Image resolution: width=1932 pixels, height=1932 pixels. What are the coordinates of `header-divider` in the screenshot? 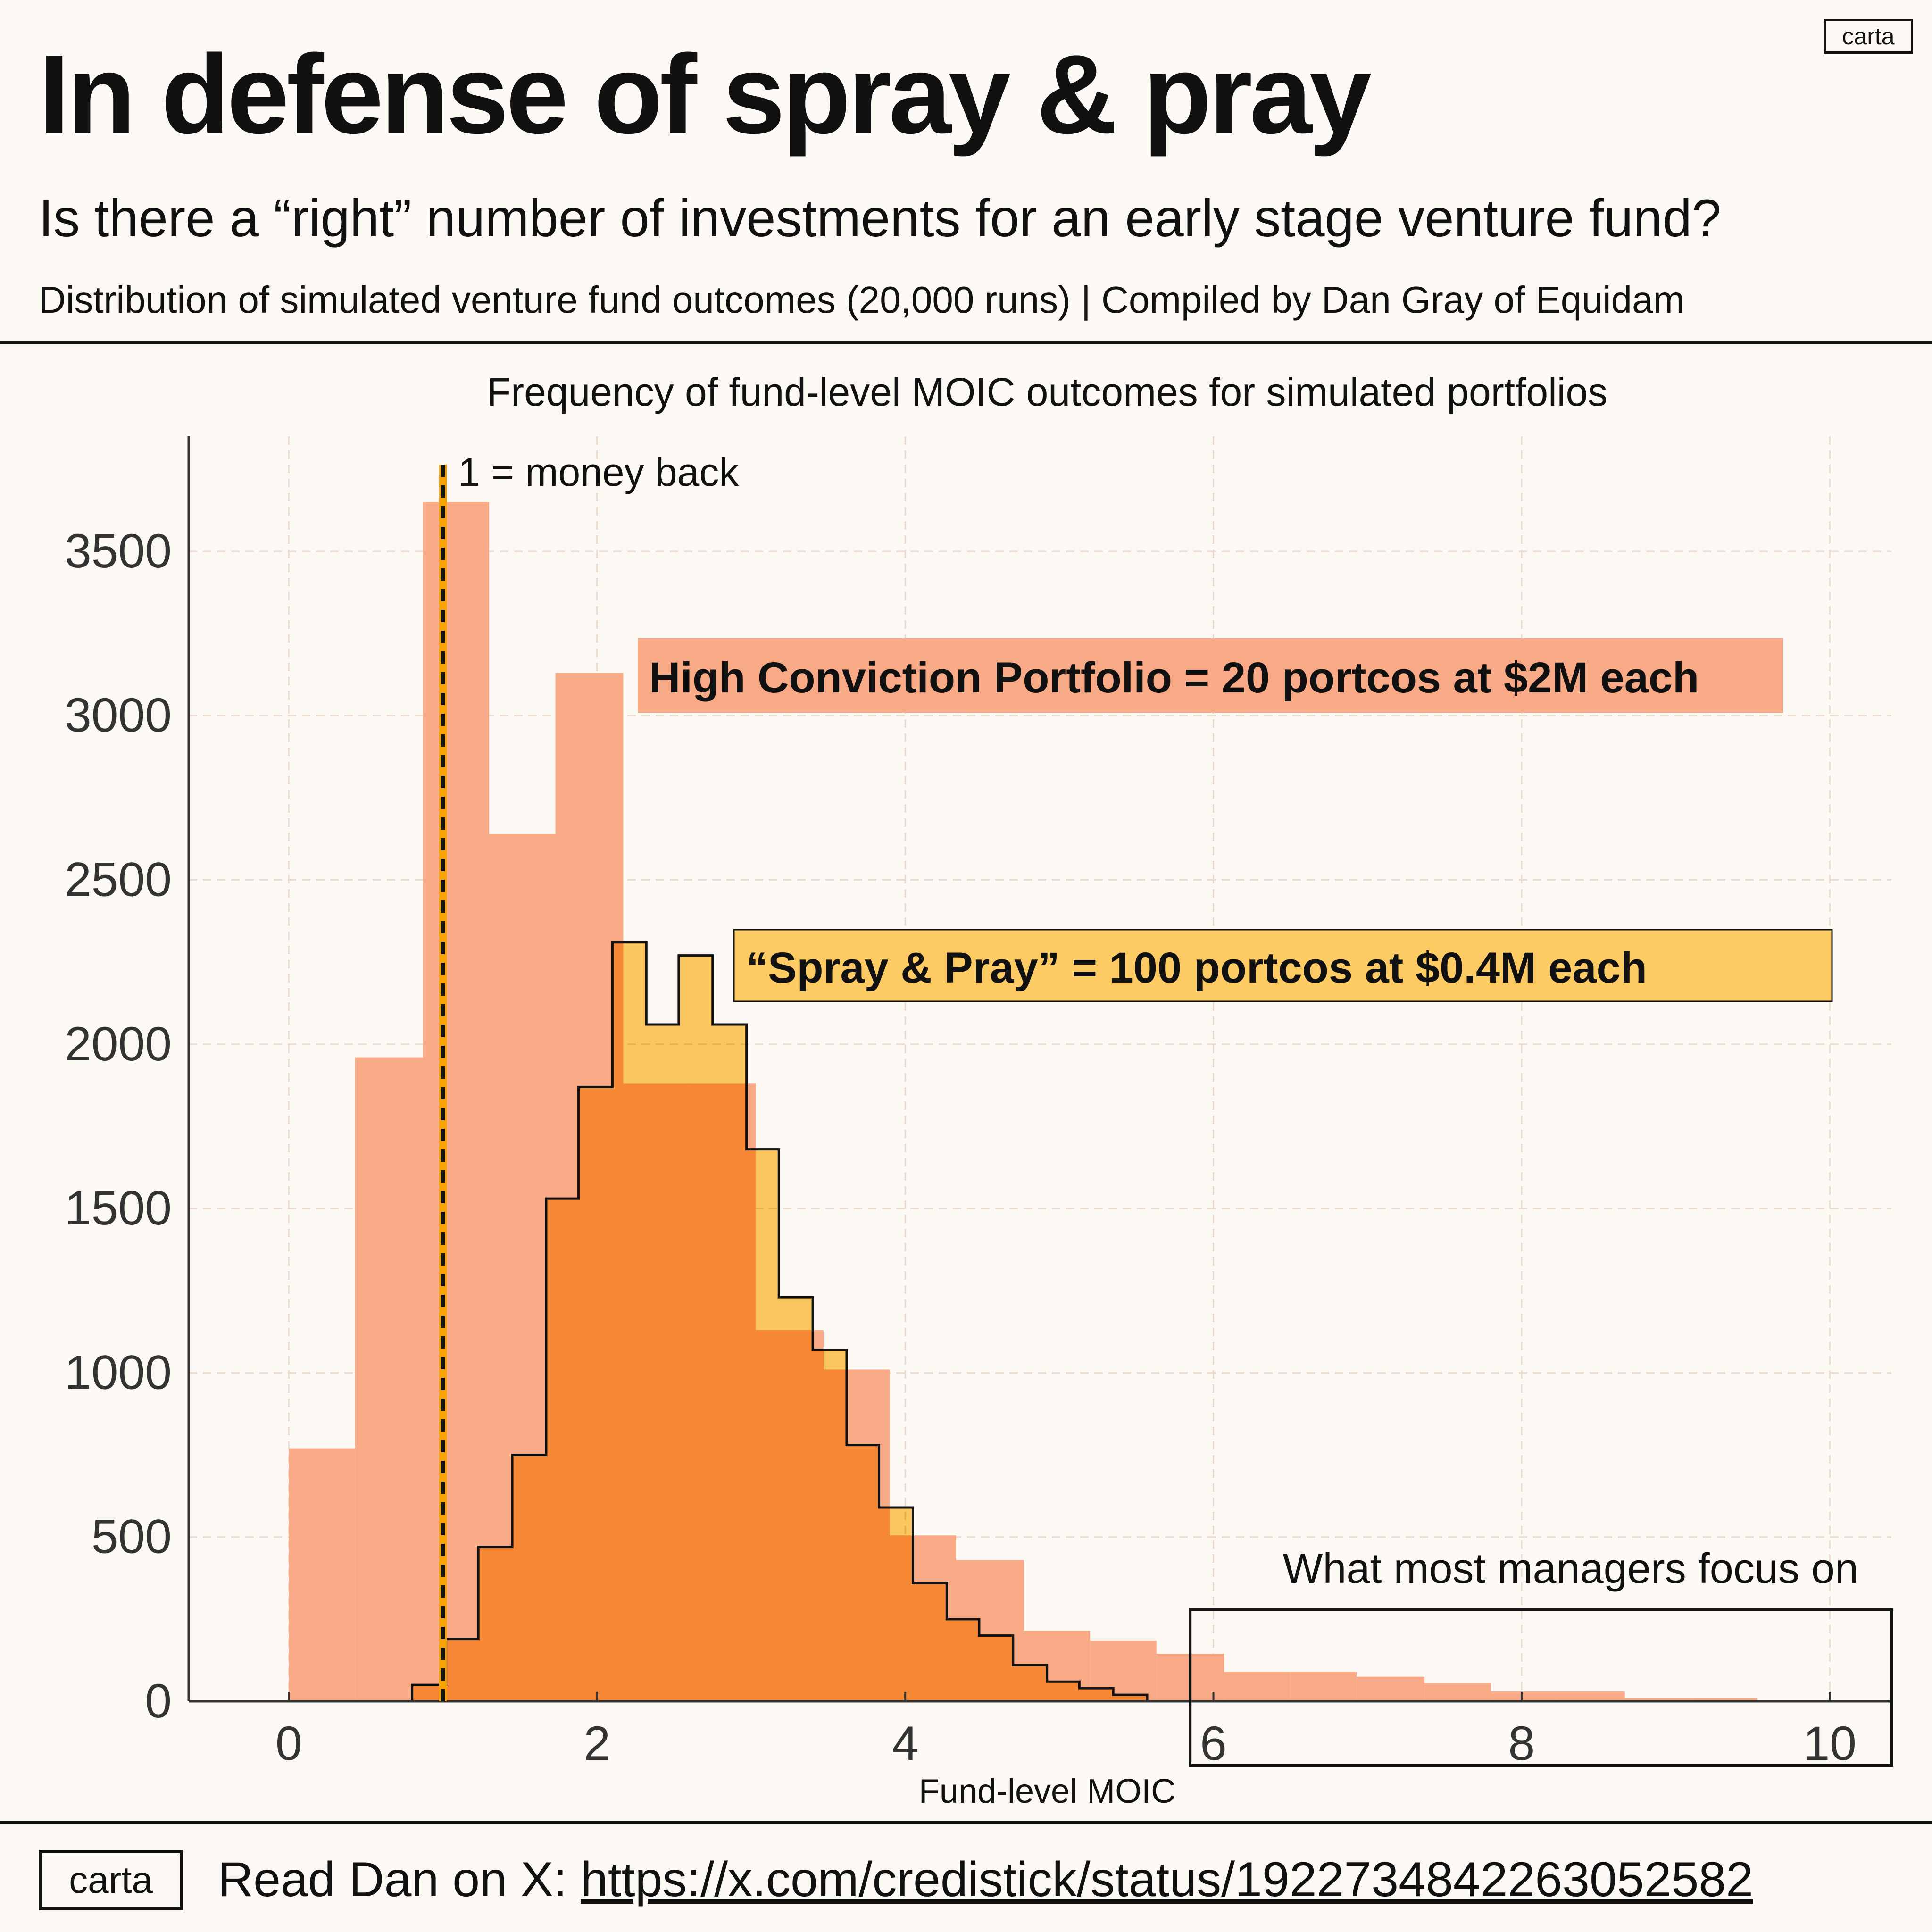 It's located at (966, 342).